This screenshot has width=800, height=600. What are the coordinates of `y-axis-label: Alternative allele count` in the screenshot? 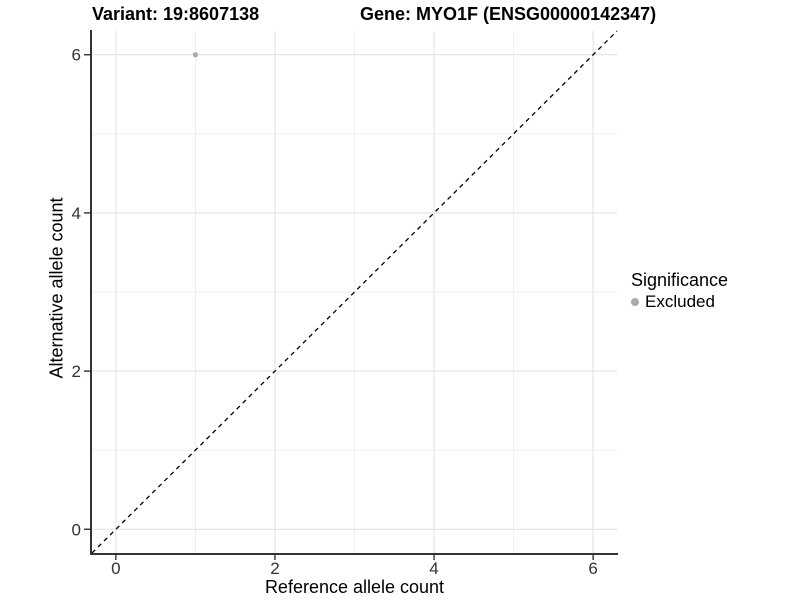 It's located at (56, 288).